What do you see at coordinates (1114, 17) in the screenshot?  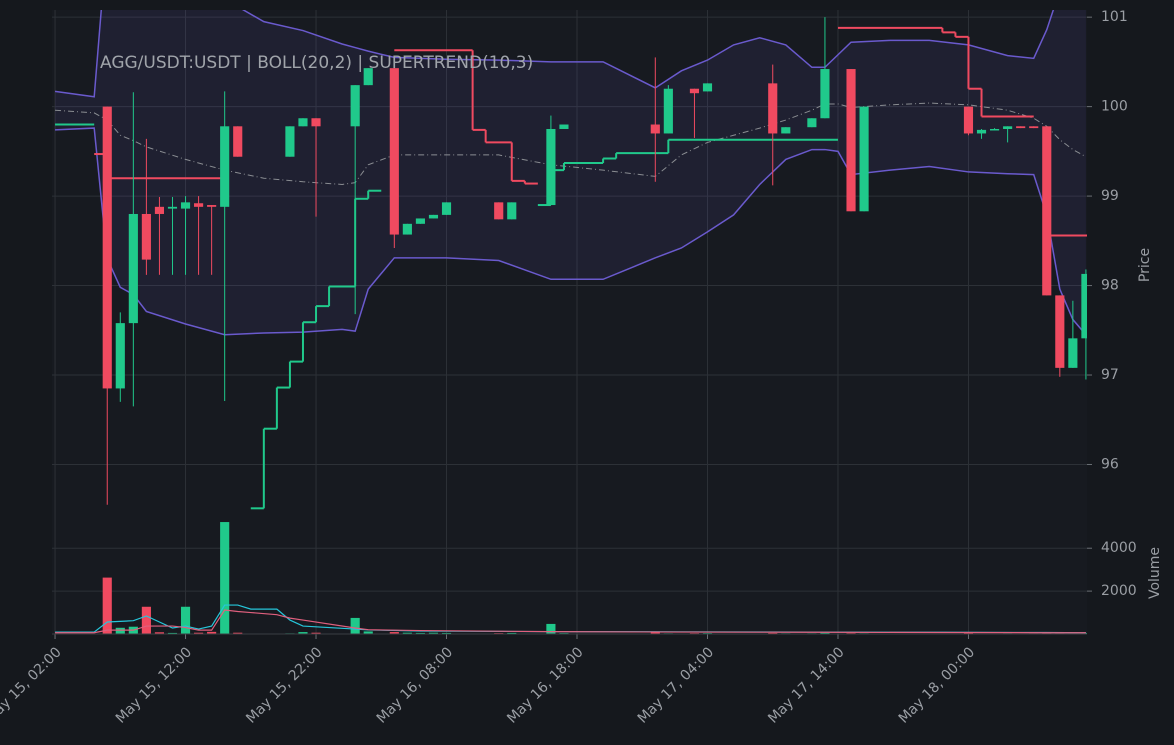 I see `y-tick-label: 101` at bounding box center [1114, 17].